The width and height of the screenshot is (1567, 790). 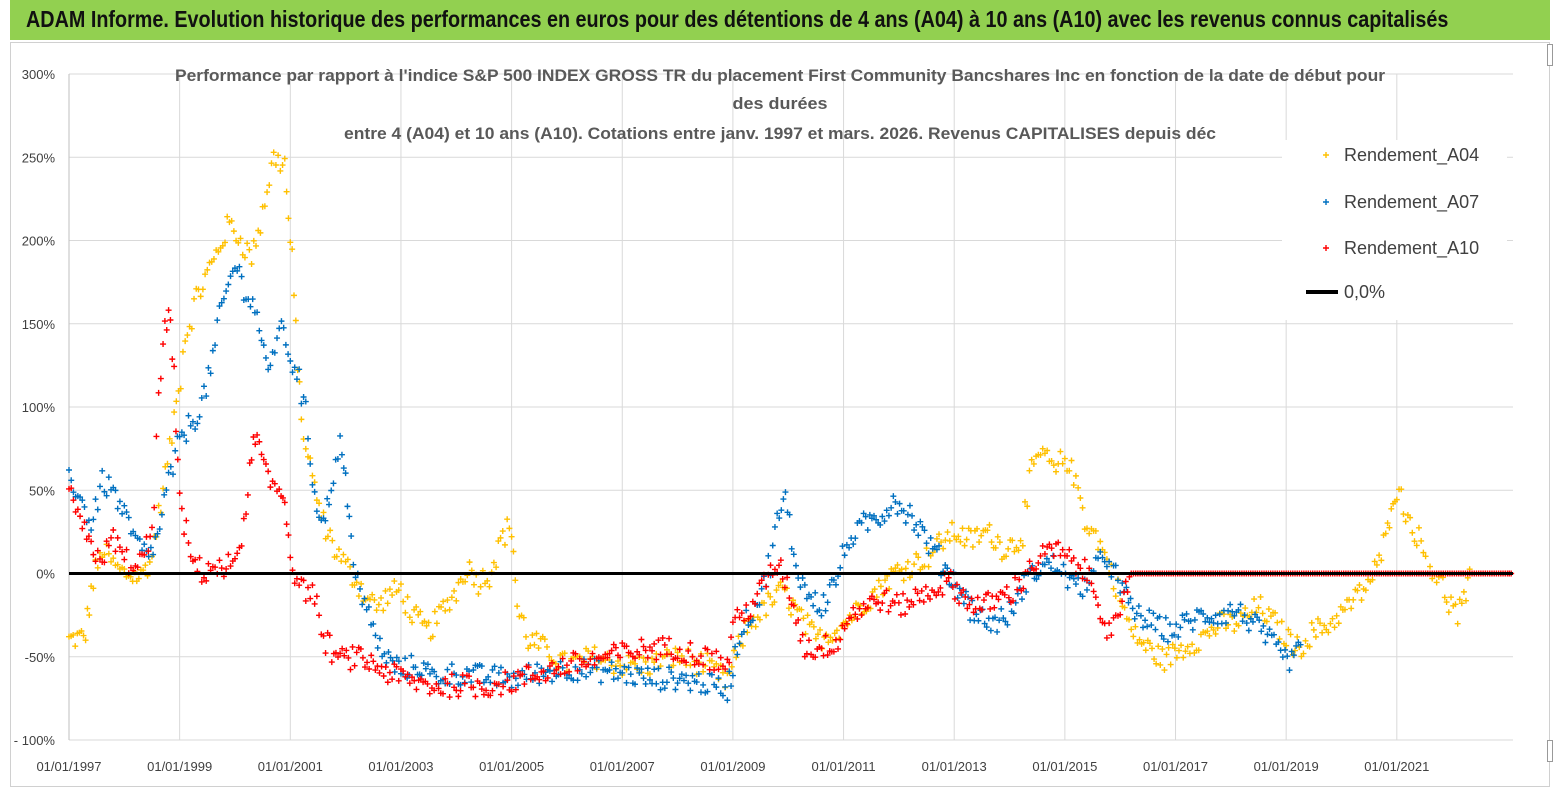 What do you see at coordinates (1411, 202) in the screenshot?
I see `legend-label-a07: Rendement_A07` at bounding box center [1411, 202].